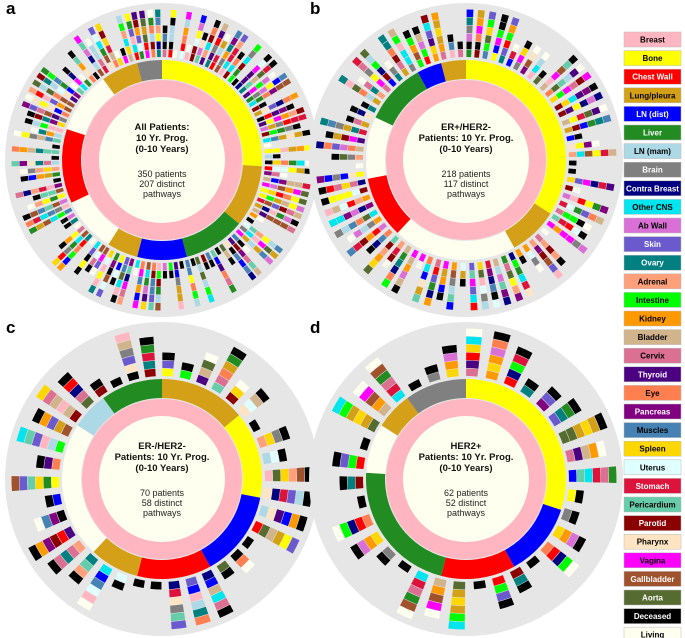 The image size is (685, 638). Describe the element at coordinates (652, 151) in the screenshot. I see `legend-label: LN (mam)` at that location.